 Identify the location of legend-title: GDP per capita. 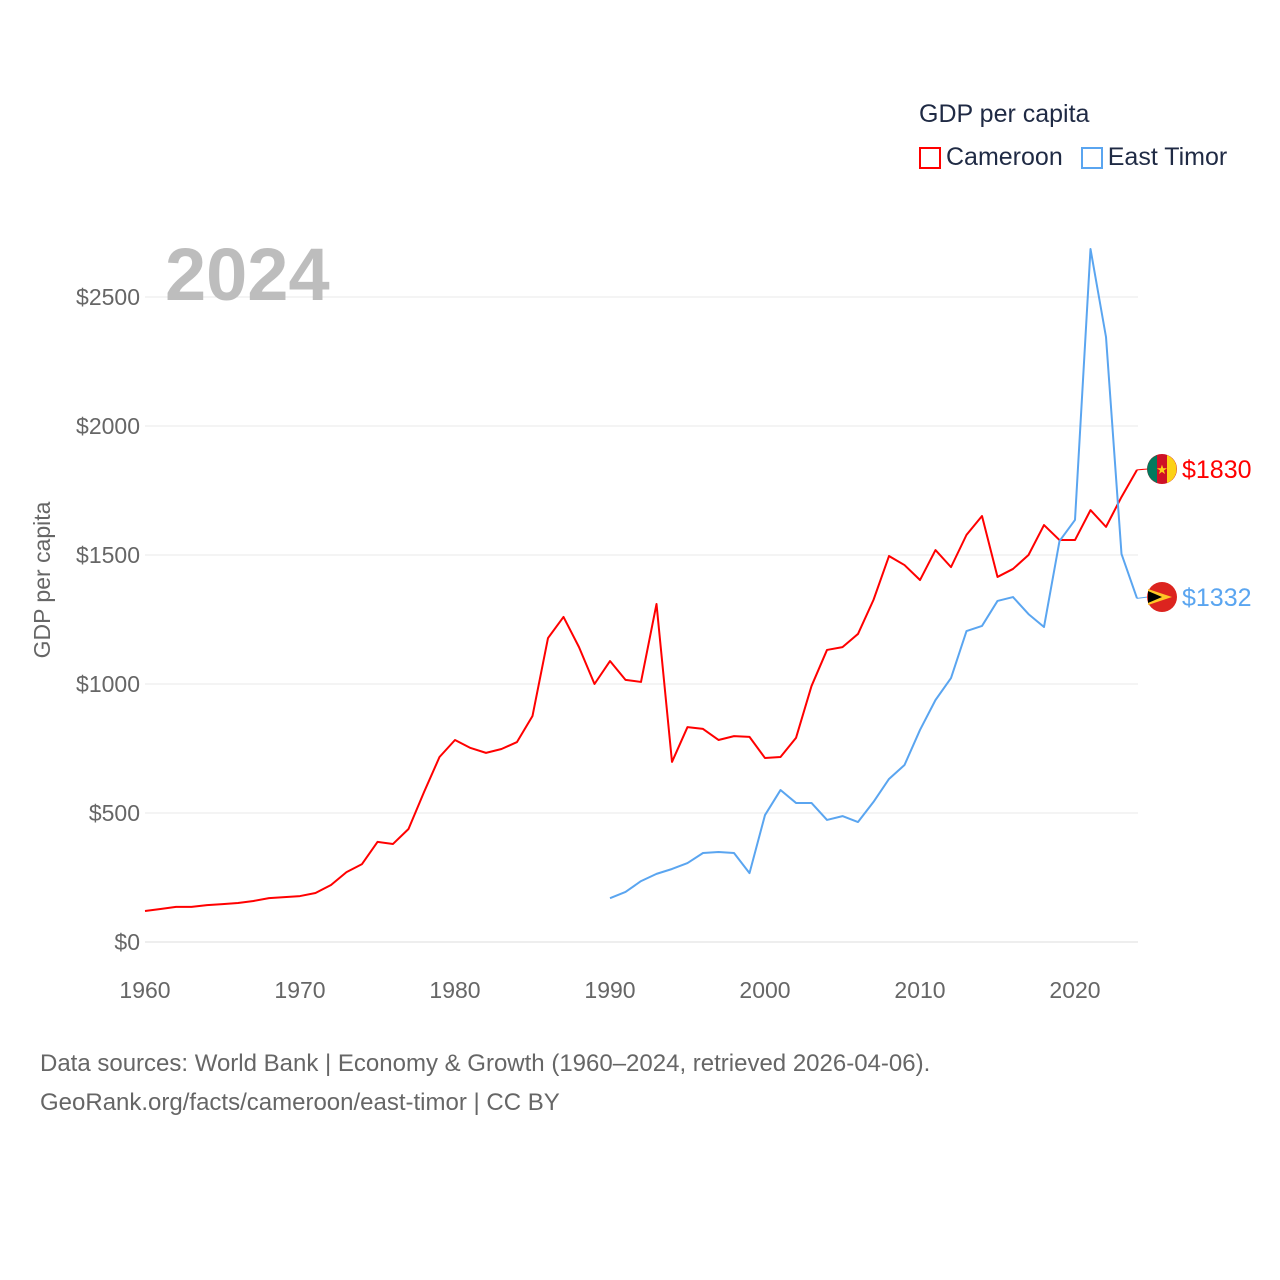
(1004, 114).